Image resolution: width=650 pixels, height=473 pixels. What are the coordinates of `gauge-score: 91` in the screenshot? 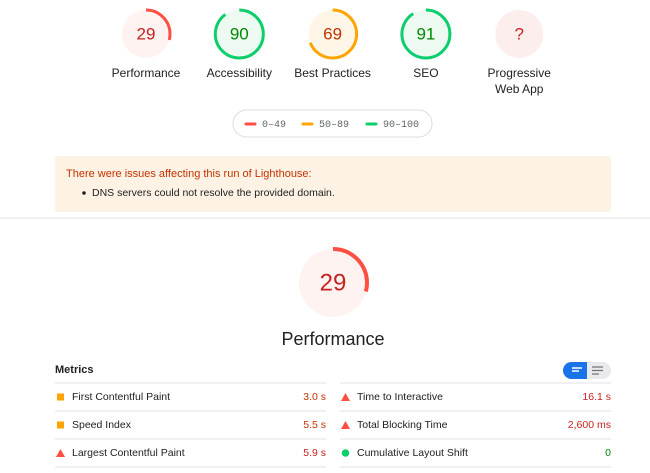 It's located at (425, 33).